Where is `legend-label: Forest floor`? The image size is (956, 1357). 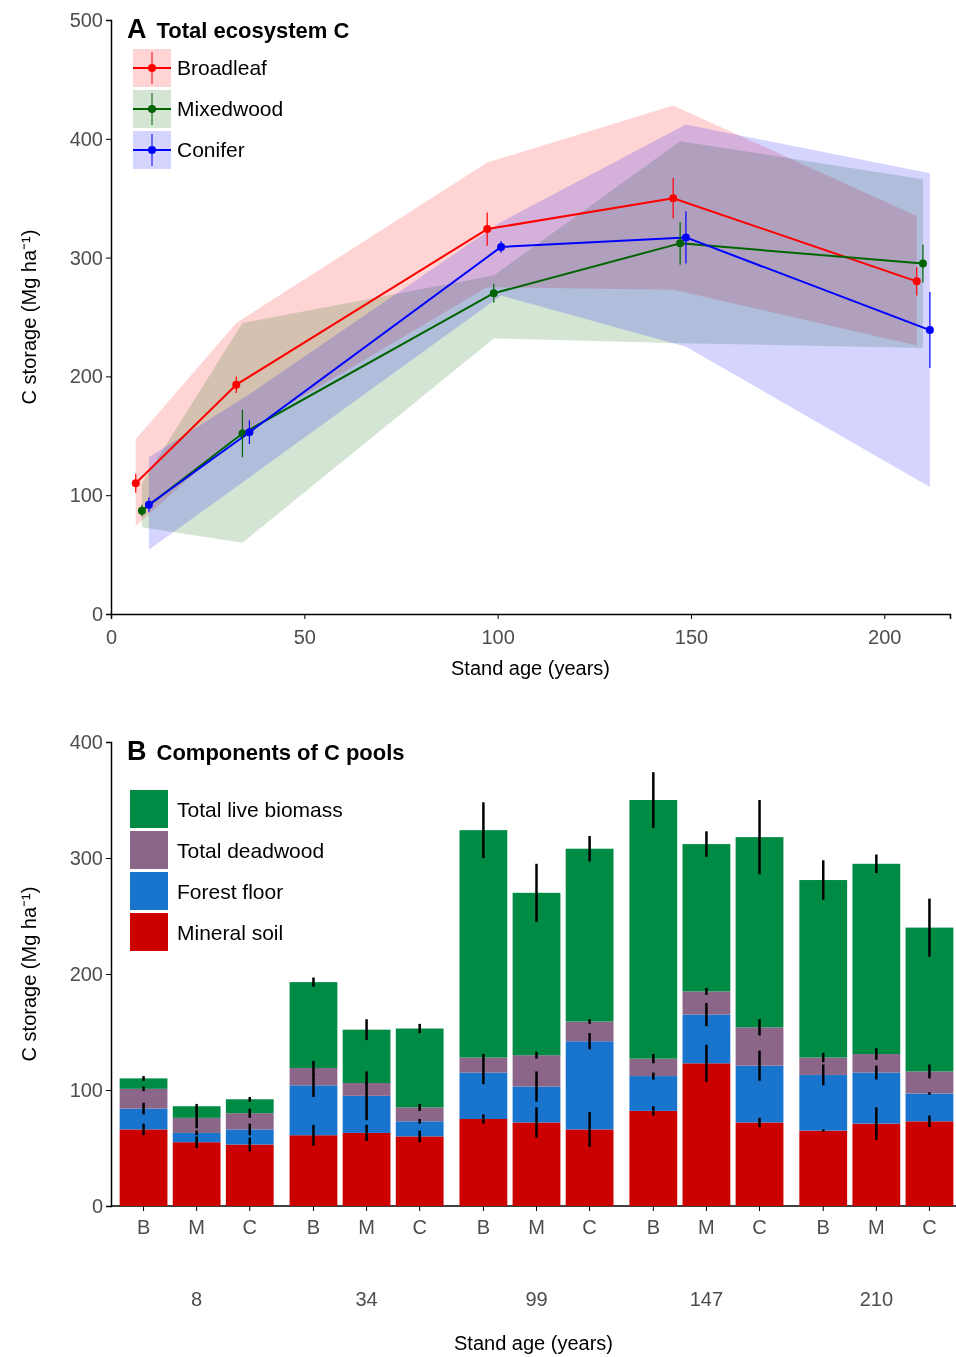 legend-label: Forest floor is located at coordinates (230, 891).